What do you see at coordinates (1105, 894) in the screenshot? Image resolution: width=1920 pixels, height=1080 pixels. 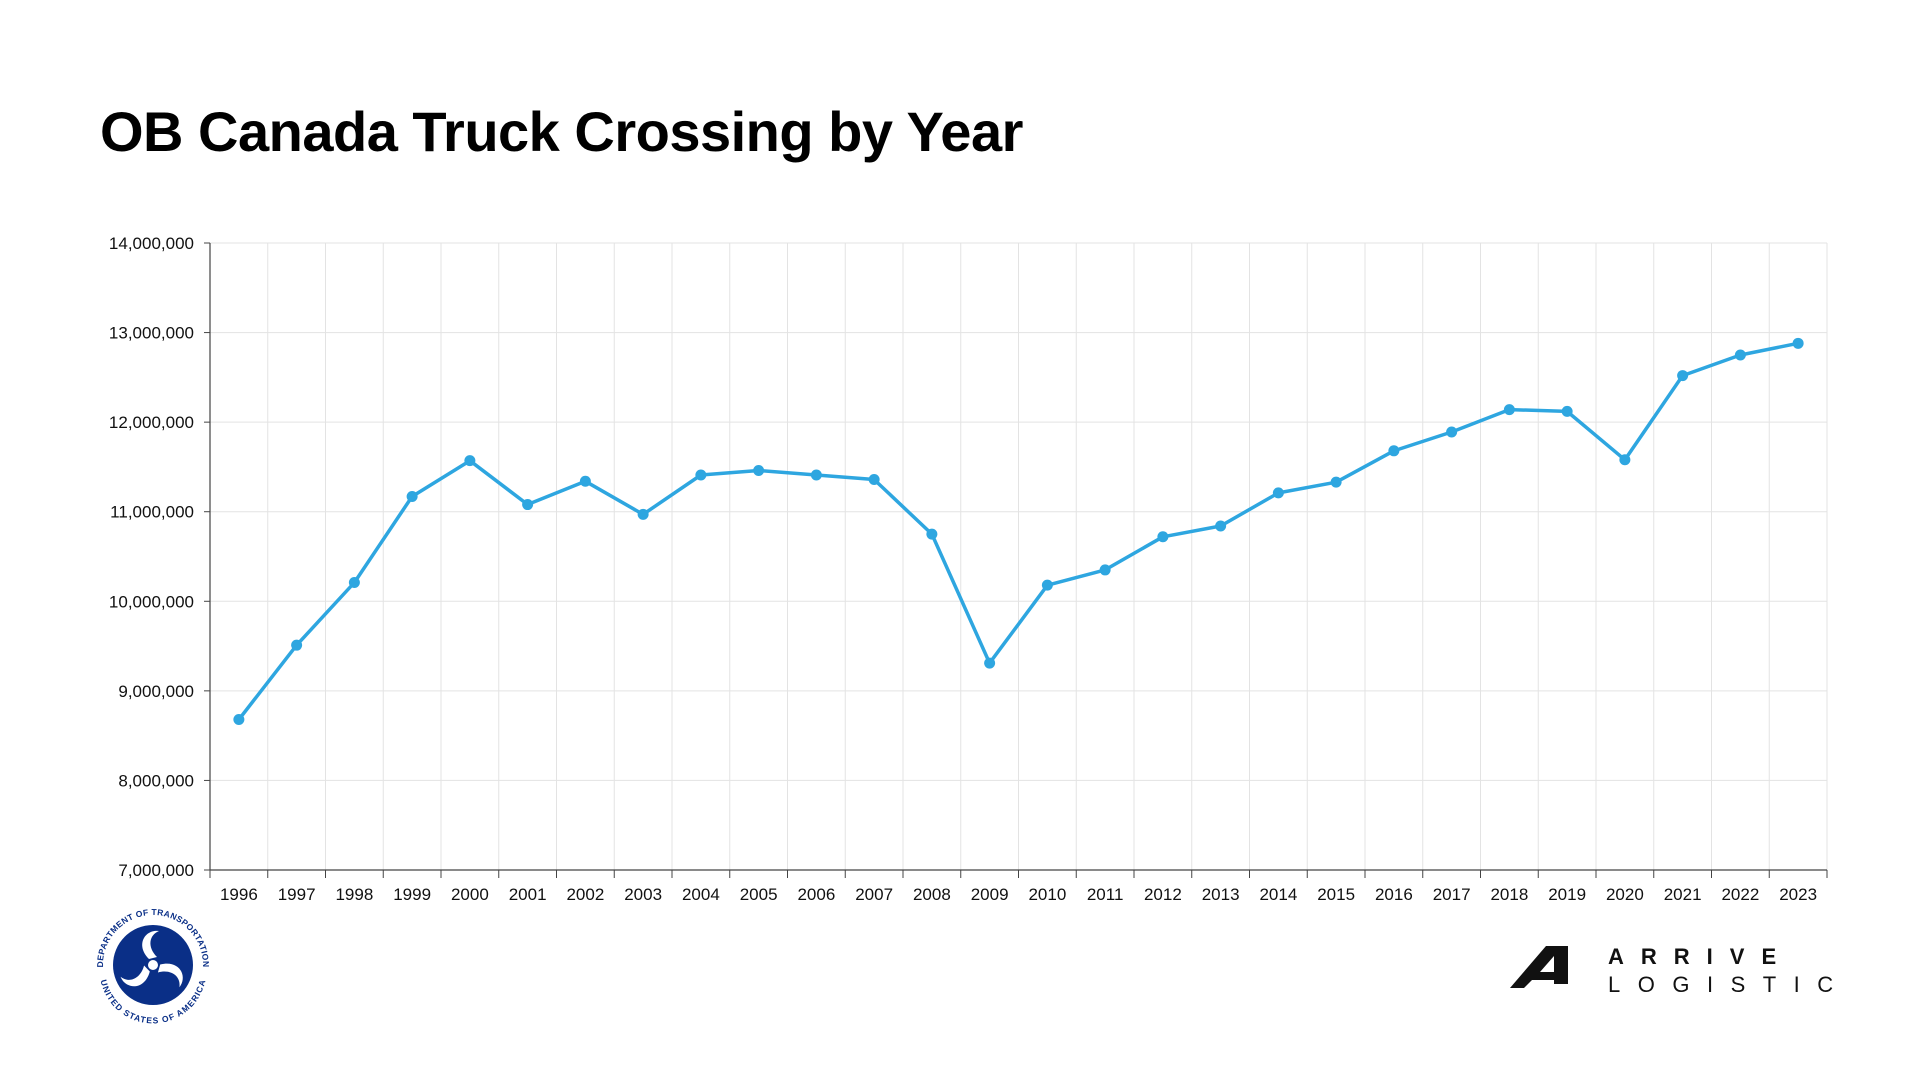 I see `x-tick-label: 2011` at bounding box center [1105, 894].